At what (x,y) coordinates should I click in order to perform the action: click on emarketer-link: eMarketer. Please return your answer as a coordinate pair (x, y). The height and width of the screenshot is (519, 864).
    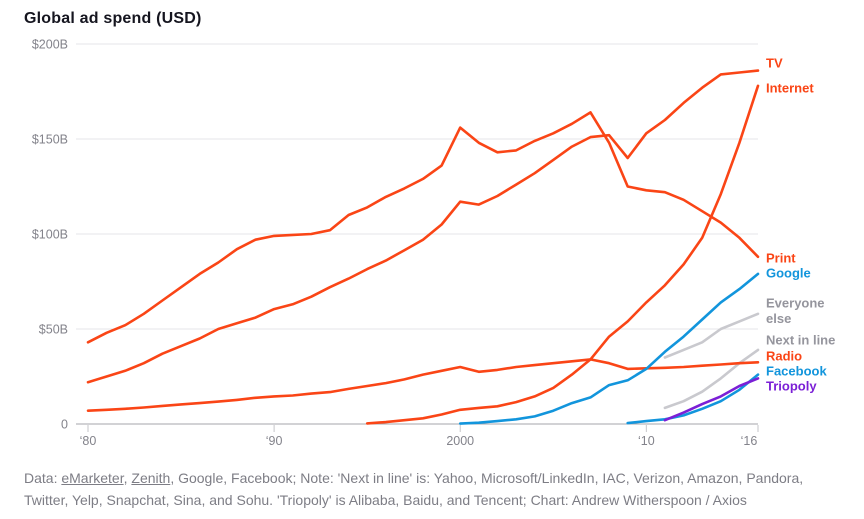
    Looking at the image, I should click on (92, 478).